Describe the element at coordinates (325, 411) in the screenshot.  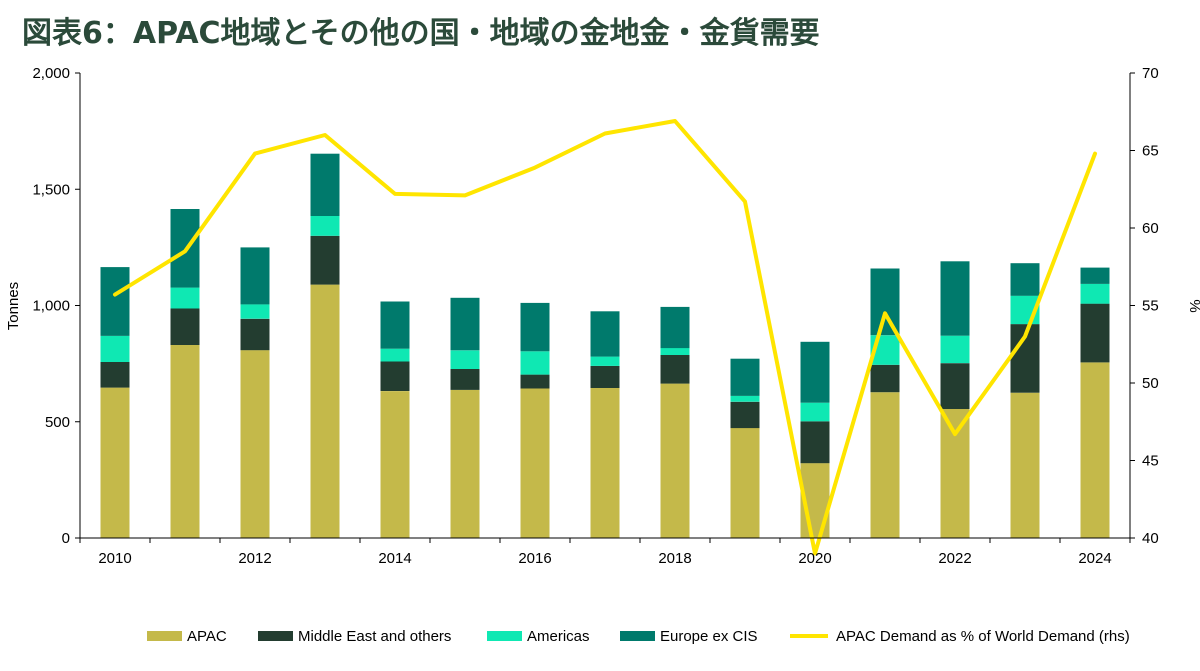
I see `bar-apac-2013` at that location.